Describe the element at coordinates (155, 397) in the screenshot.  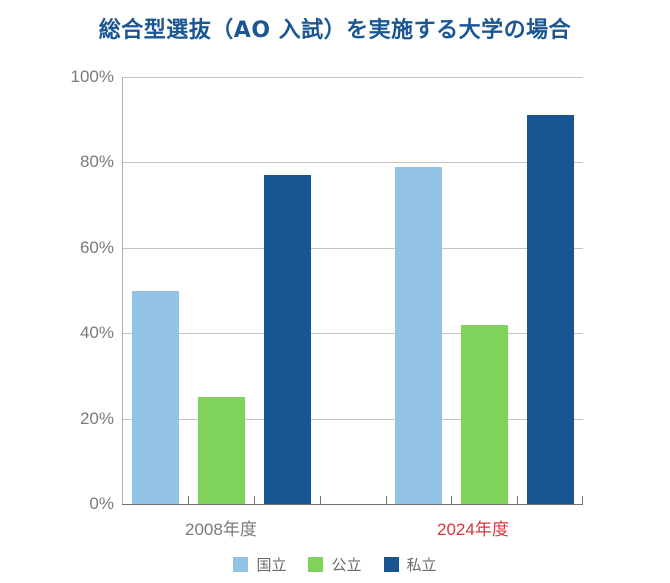
I see `bar-2008-national` at that location.